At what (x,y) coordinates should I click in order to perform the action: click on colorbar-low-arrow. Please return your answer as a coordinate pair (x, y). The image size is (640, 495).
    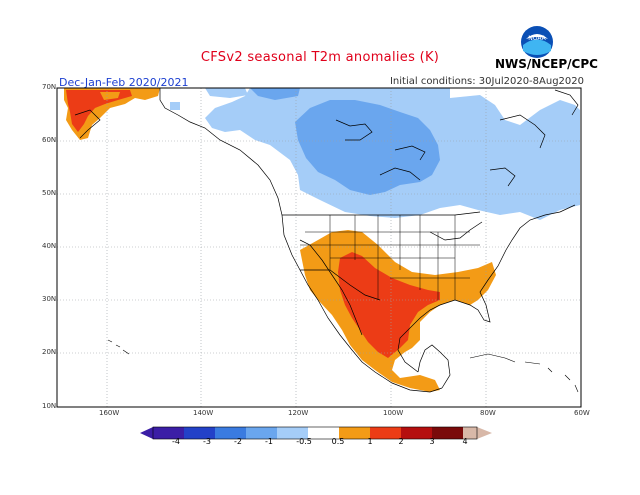
    Looking at the image, I should click on (146, 433).